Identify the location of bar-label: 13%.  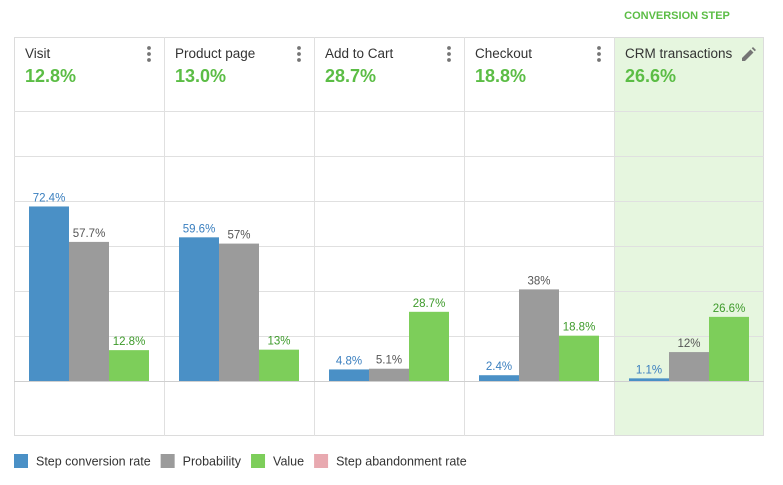
(278, 342).